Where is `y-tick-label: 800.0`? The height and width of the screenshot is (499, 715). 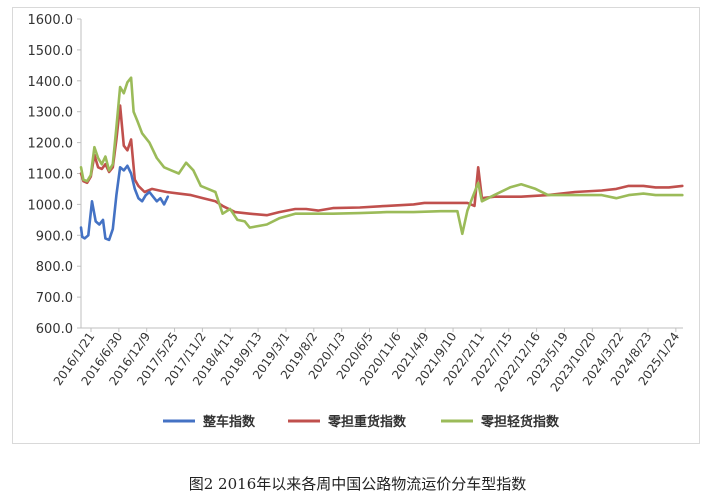 y-tick-label: 800.0 is located at coordinates (54, 267).